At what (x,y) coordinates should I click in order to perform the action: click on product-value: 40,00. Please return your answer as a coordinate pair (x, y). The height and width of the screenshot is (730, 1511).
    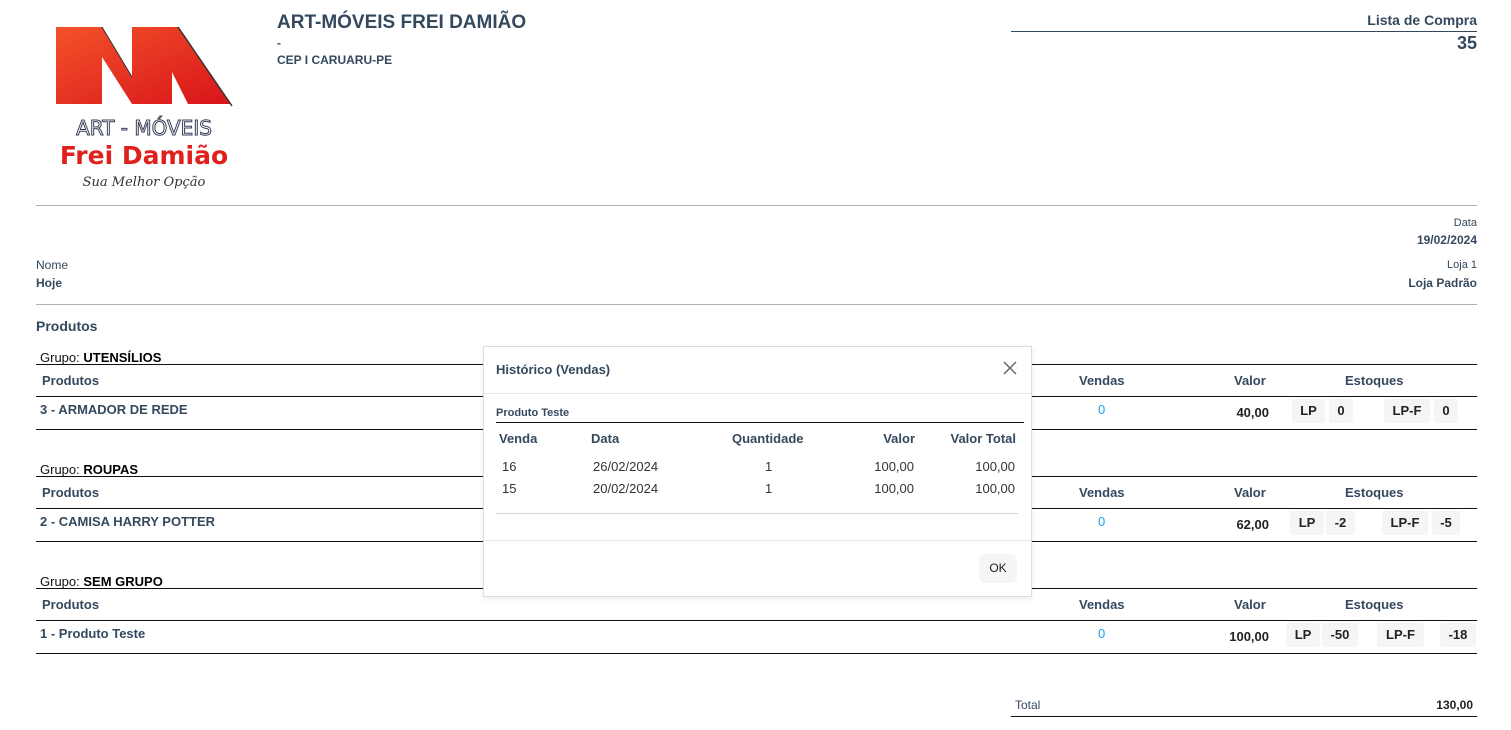
    Looking at the image, I should click on (1252, 412).